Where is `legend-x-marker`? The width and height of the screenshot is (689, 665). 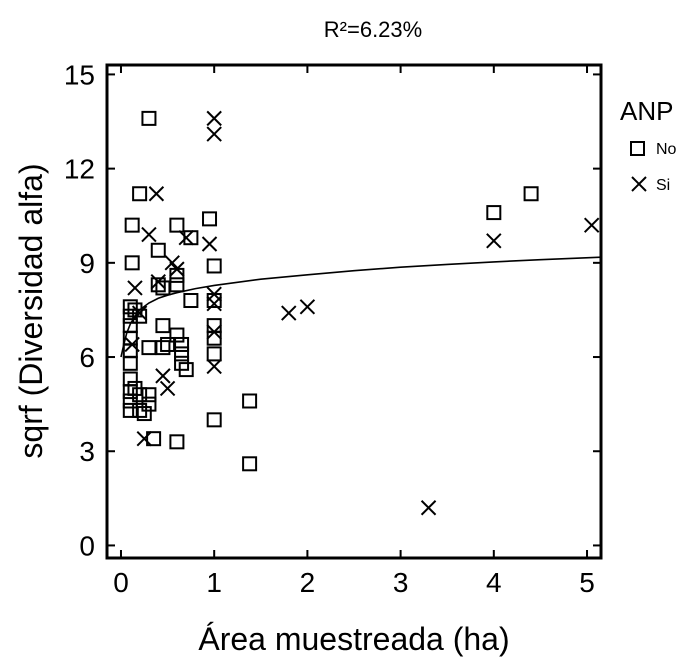
legend-x-marker is located at coordinates (639, 184).